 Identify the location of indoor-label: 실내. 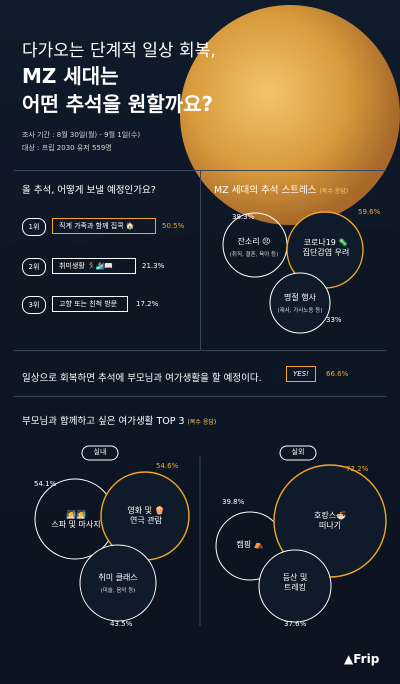
(100, 452).